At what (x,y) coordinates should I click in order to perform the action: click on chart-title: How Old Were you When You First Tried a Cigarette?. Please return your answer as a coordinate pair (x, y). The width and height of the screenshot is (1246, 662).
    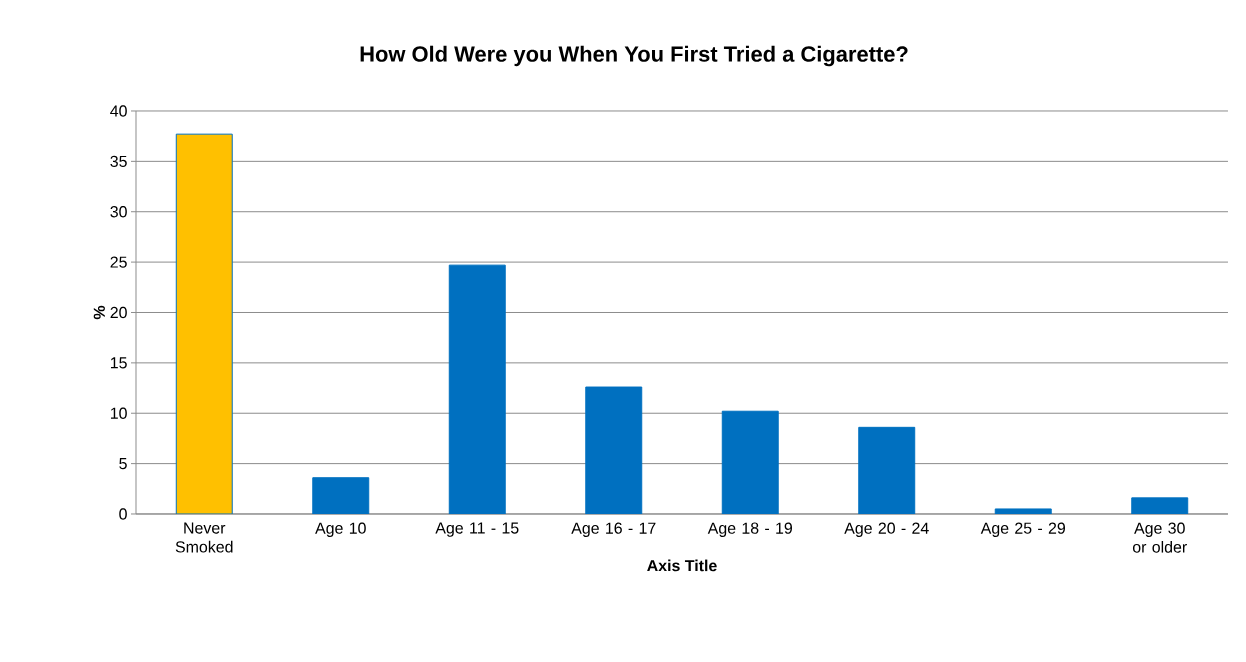
    Looking at the image, I should click on (634, 56).